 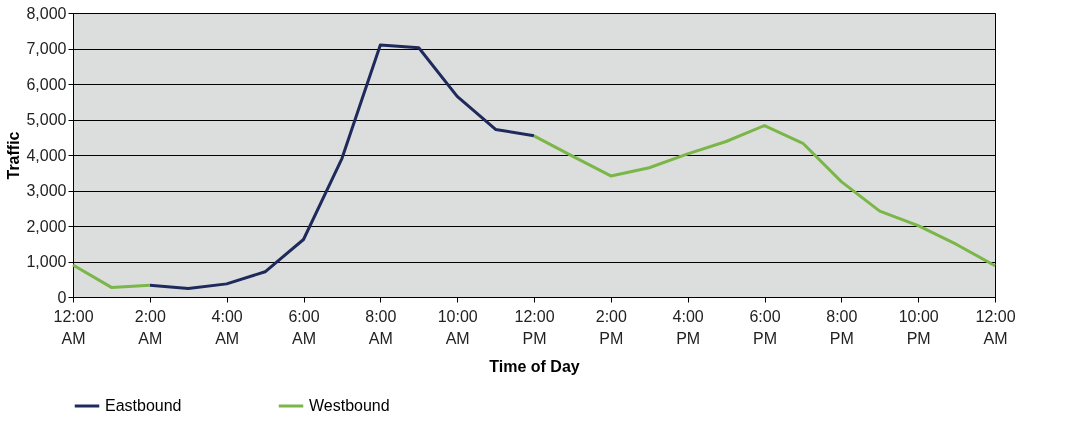 I want to click on x-tick-label: 10:00 AM, so click(x=457, y=327).